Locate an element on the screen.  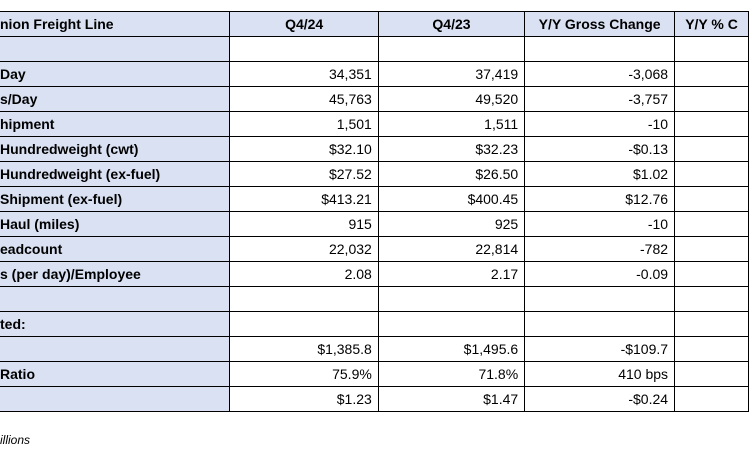
table-row: hipment 1,501 1,511 -10 is located at coordinates (374, 124).